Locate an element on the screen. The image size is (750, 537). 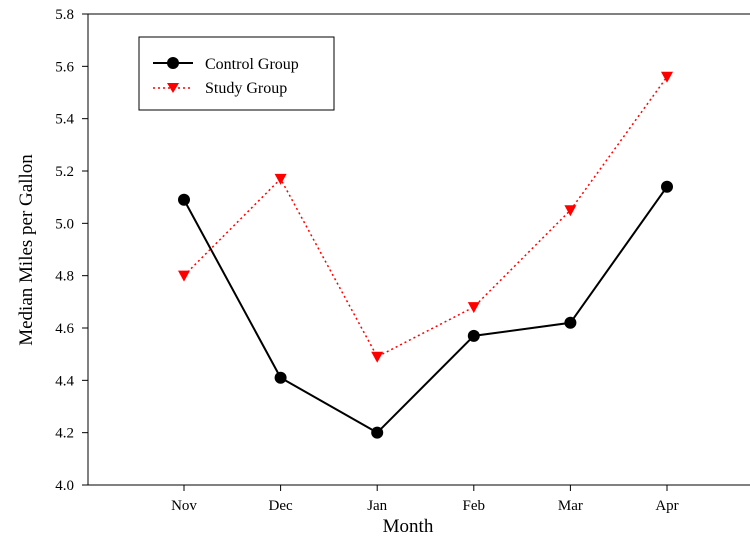
x-tick-label: Nov is located at coordinates (184, 506).